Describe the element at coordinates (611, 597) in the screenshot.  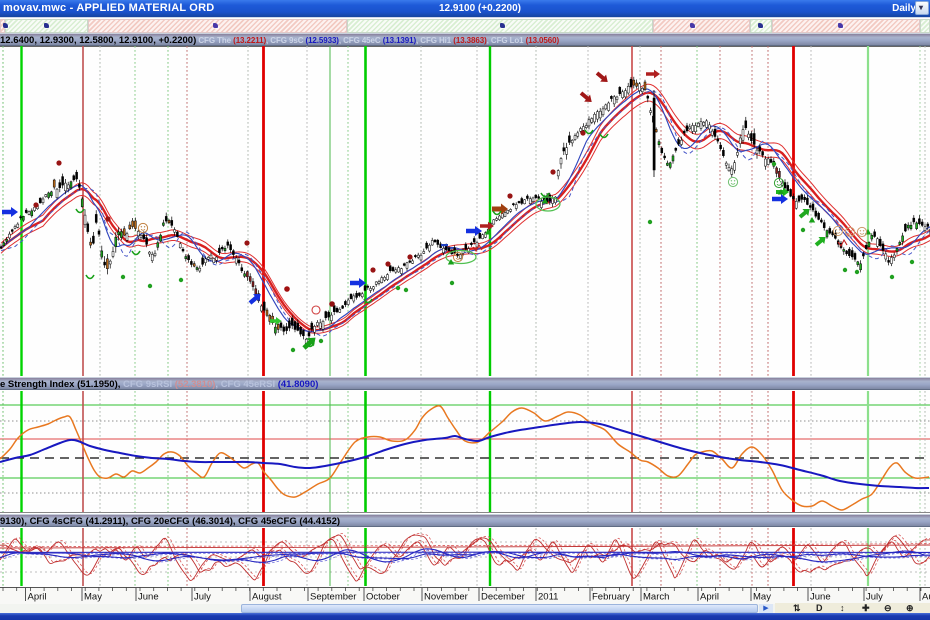
I see `svg-text: February` at that location.